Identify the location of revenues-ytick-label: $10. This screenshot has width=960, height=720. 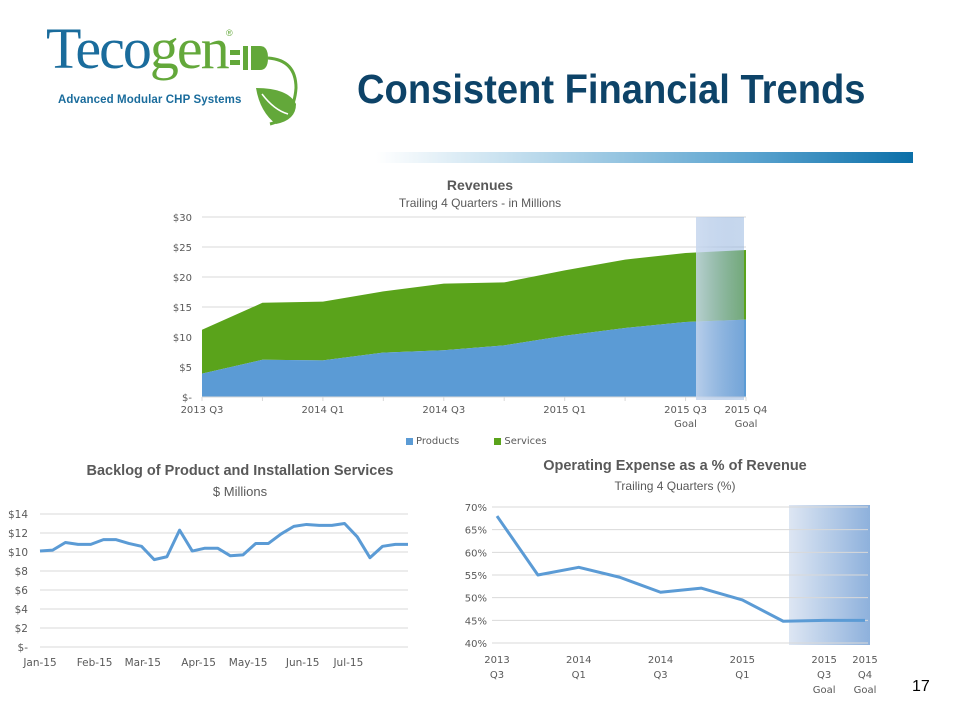
(182, 338).